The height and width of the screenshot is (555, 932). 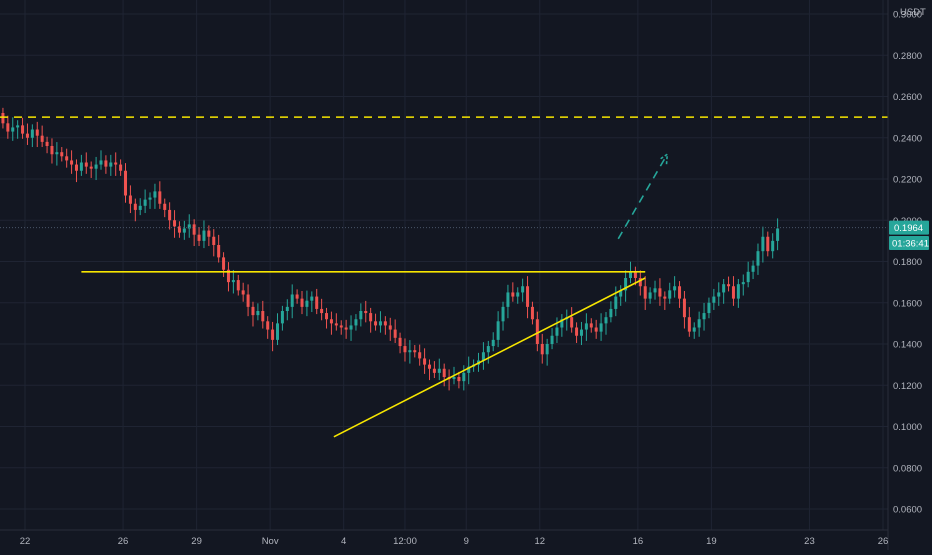 I want to click on price-tick-label: 0.1800, so click(x=907, y=262).